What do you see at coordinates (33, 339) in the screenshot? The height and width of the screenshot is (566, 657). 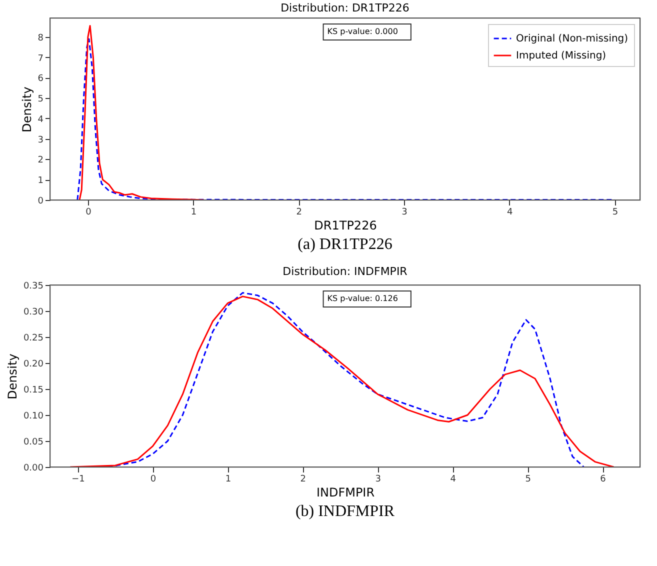 I see `y-tick-label: 0.25` at bounding box center [33, 339].